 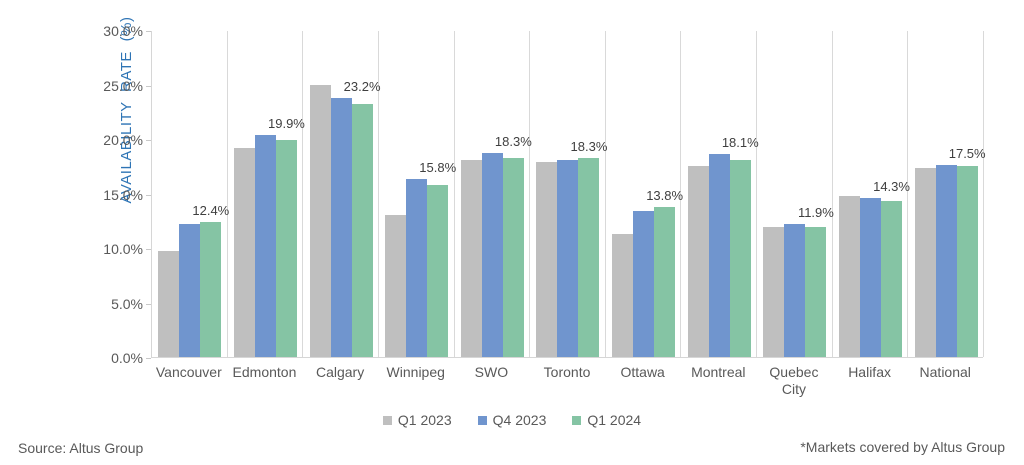 What do you see at coordinates (424, 420) in the screenshot?
I see `legend-label: Q1 2023` at bounding box center [424, 420].